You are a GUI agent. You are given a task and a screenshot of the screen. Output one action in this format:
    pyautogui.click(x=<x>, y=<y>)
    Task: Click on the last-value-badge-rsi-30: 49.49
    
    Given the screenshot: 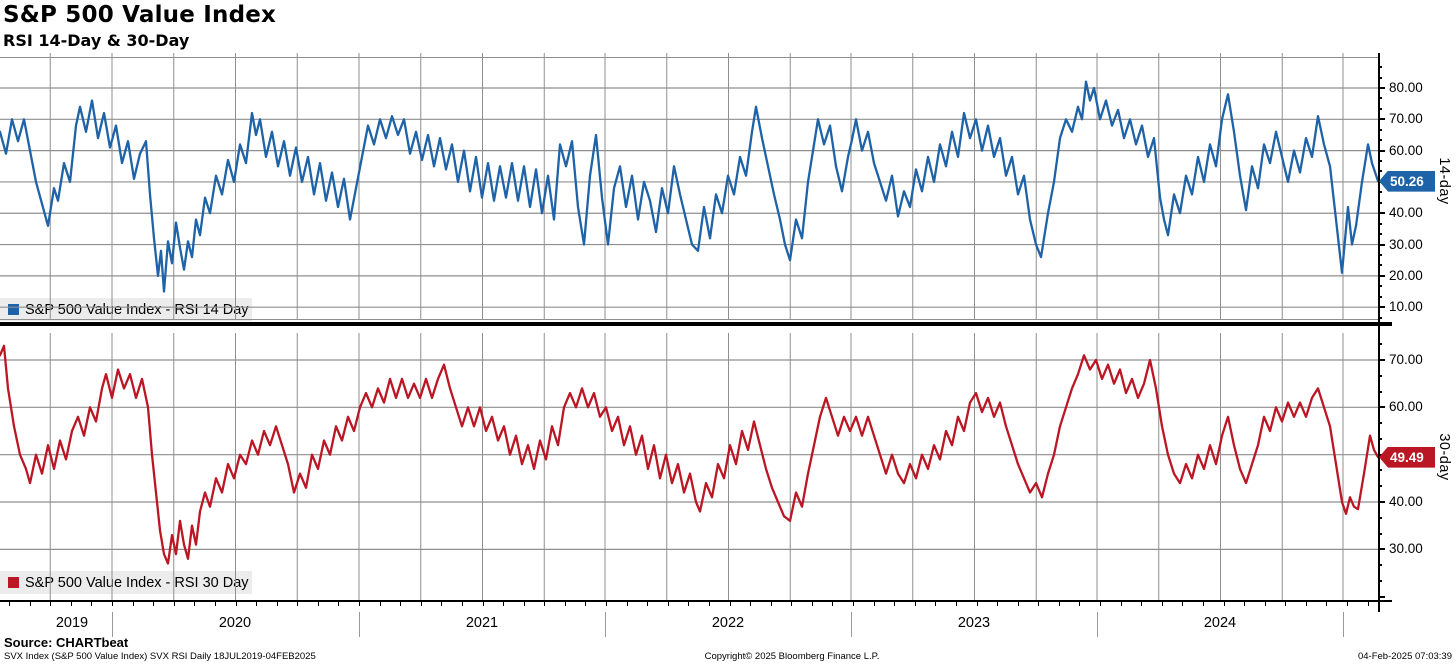 What is the action you would take?
    pyautogui.click(x=1407, y=457)
    